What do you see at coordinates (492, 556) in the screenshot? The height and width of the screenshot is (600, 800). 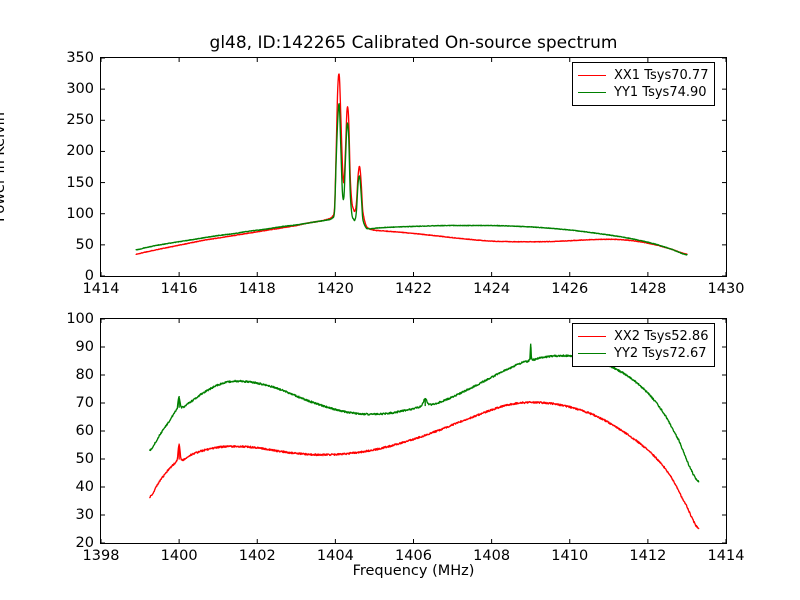 I see `x-axis-tick-label: 1408` at bounding box center [492, 556].